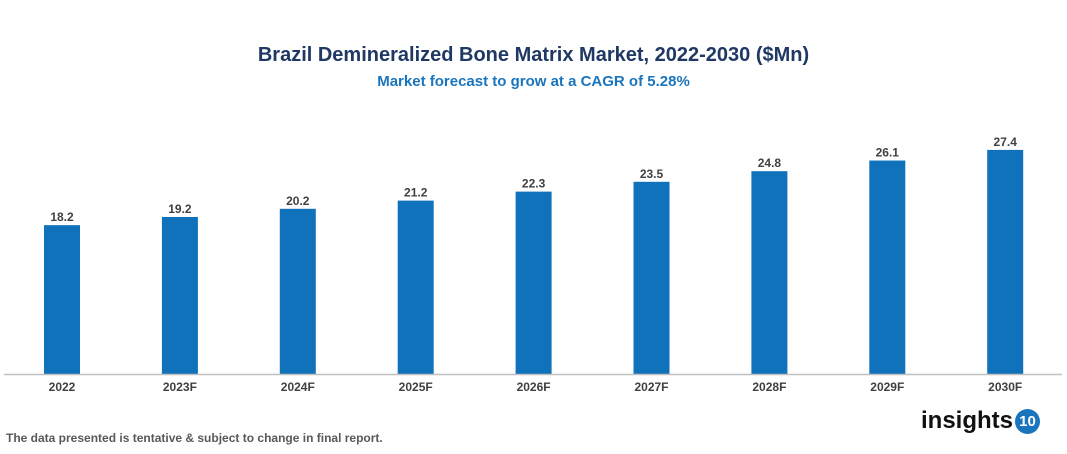 Image resolution: width=1067 pixels, height=454 pixels. Describe the element at coordinates (62, 387) in the screenshot. I see `x-tick-label: 2022` at that location.